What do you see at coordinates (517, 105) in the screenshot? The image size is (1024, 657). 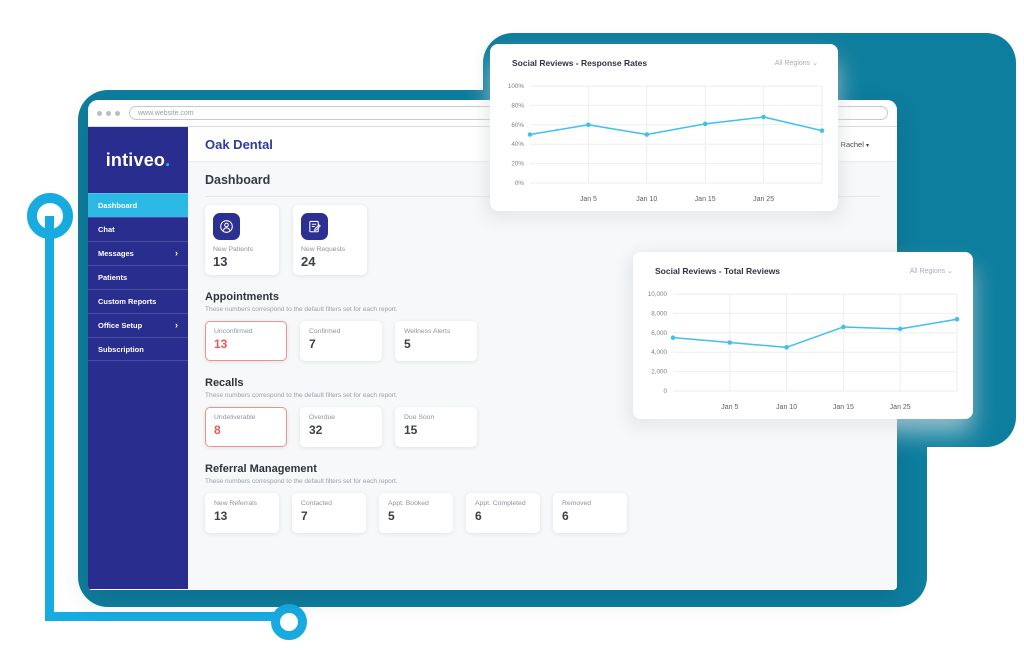 I see `svg-text: 80%` at bounding box center [517, 105].